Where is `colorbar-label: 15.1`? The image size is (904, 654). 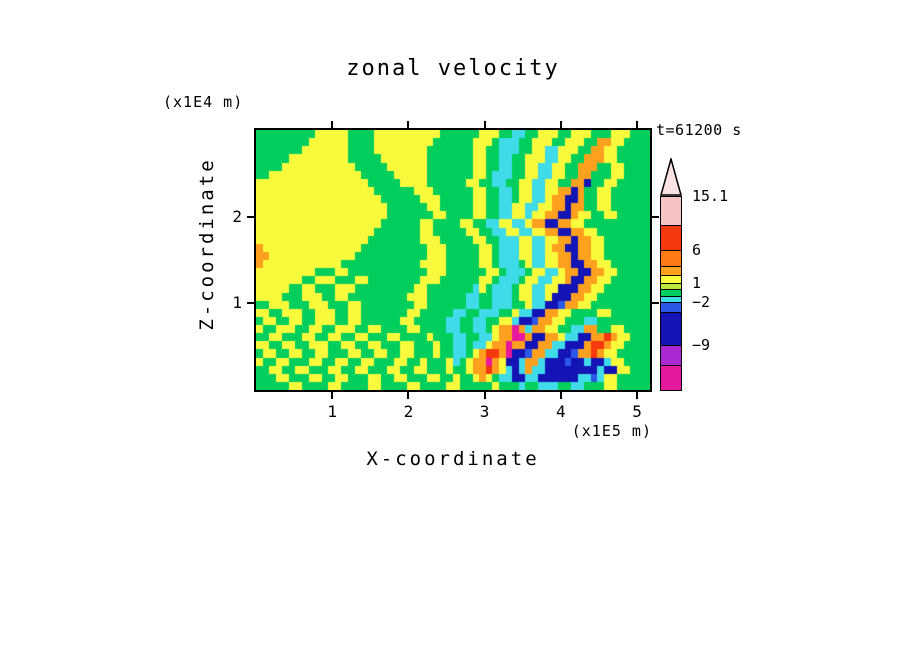 colorbar-label: 15.1 is located at coordinates (710, 196).